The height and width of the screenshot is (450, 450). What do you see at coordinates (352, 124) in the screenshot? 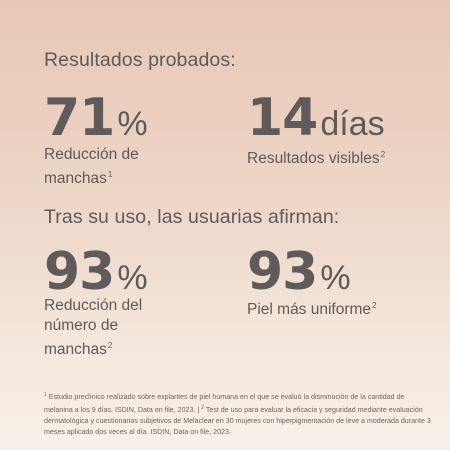
I see `stat-unit: días` at bounding box center [352, 124].